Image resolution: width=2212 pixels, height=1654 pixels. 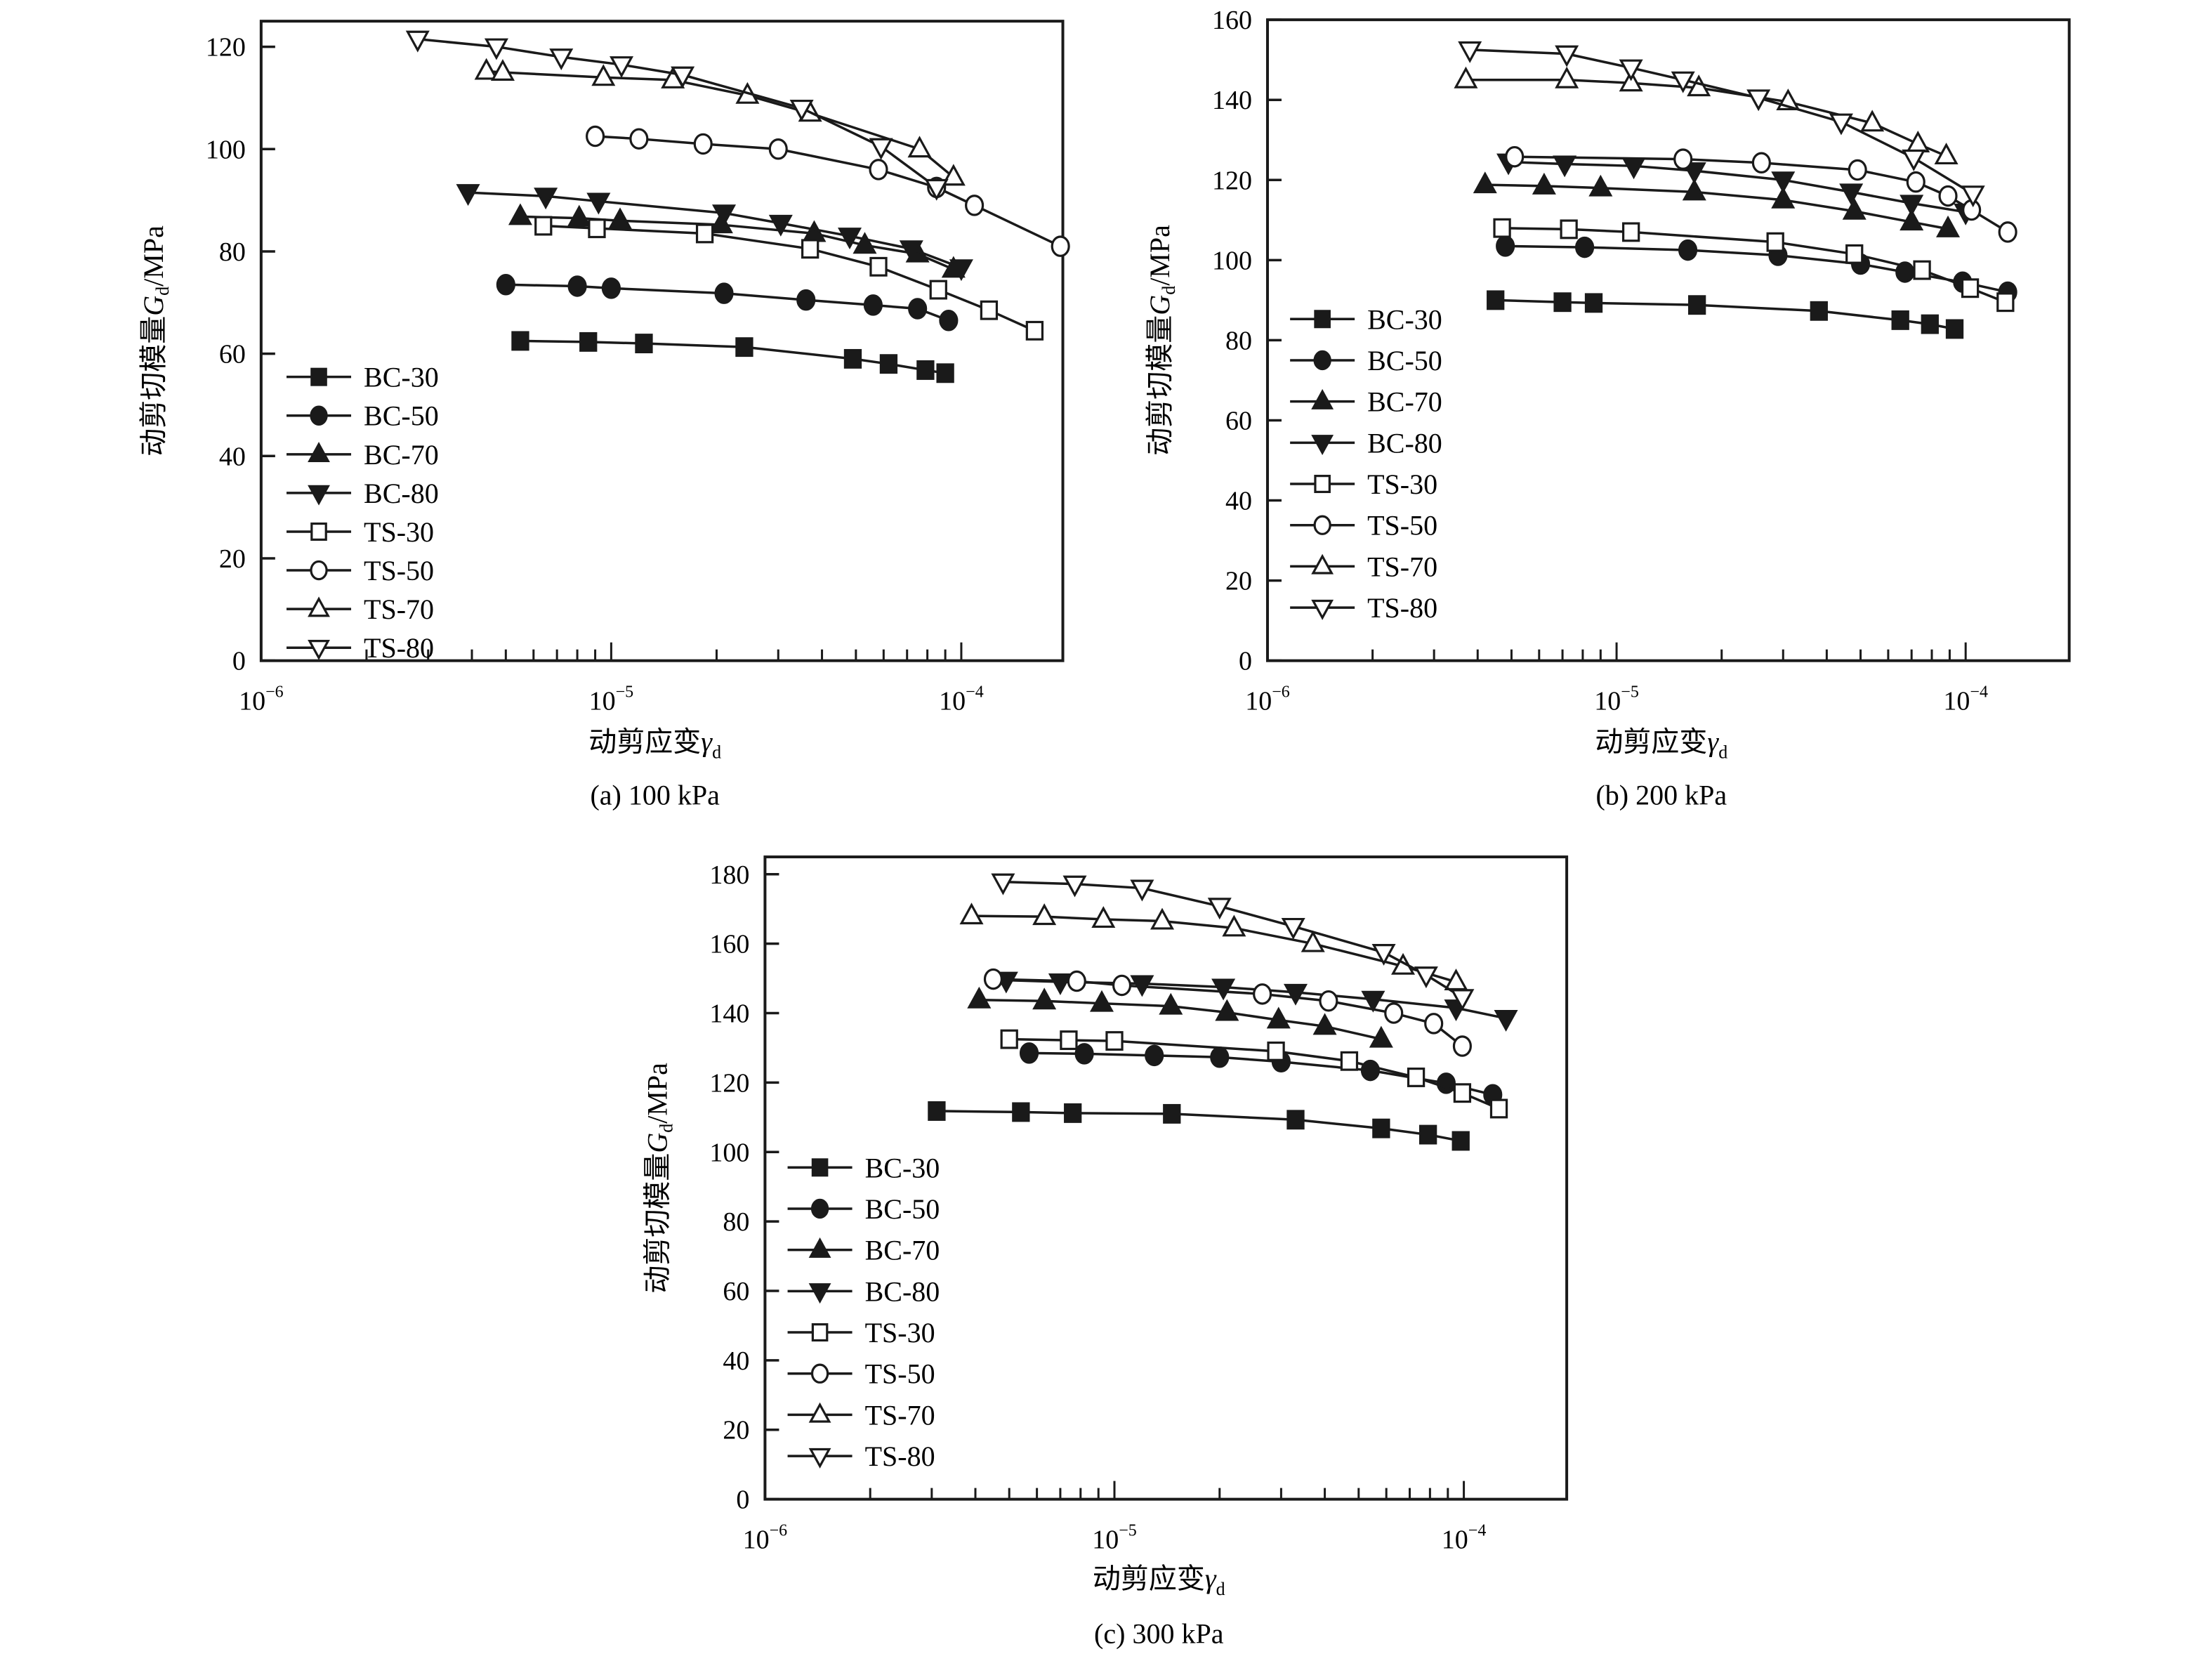 I want to click on legend-item: BC-80, so click(x=1366, y=443).